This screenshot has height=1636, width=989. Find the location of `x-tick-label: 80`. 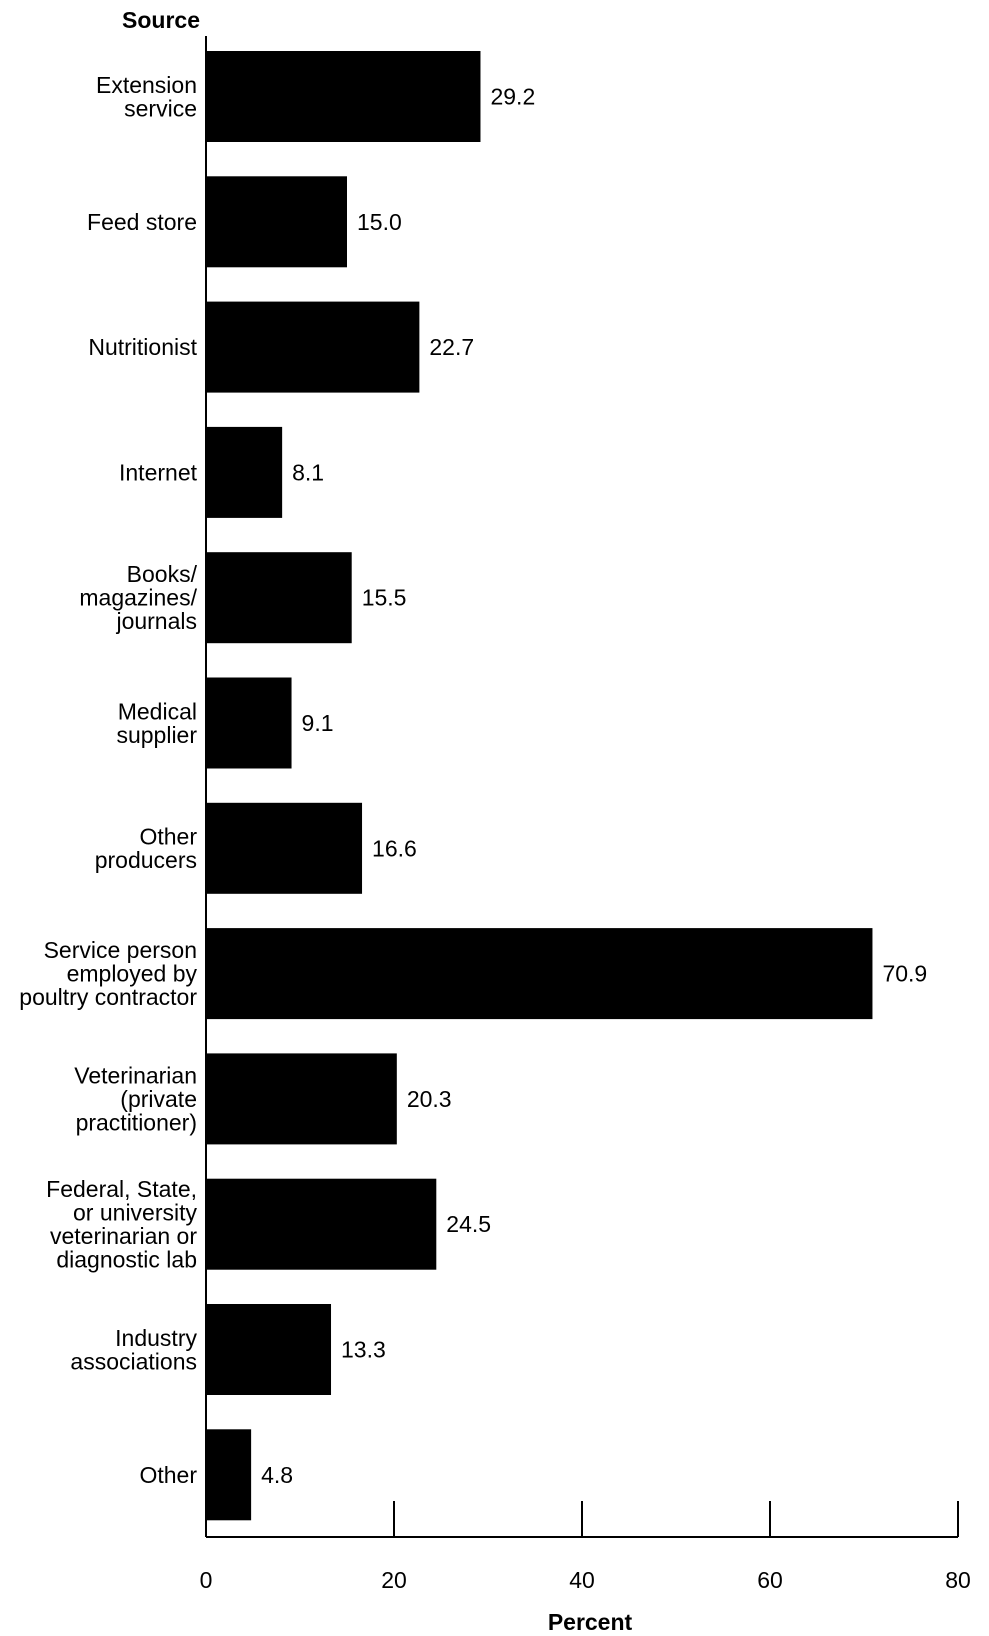

x-tick-label: 80 is located at coordinates (958, 1580).